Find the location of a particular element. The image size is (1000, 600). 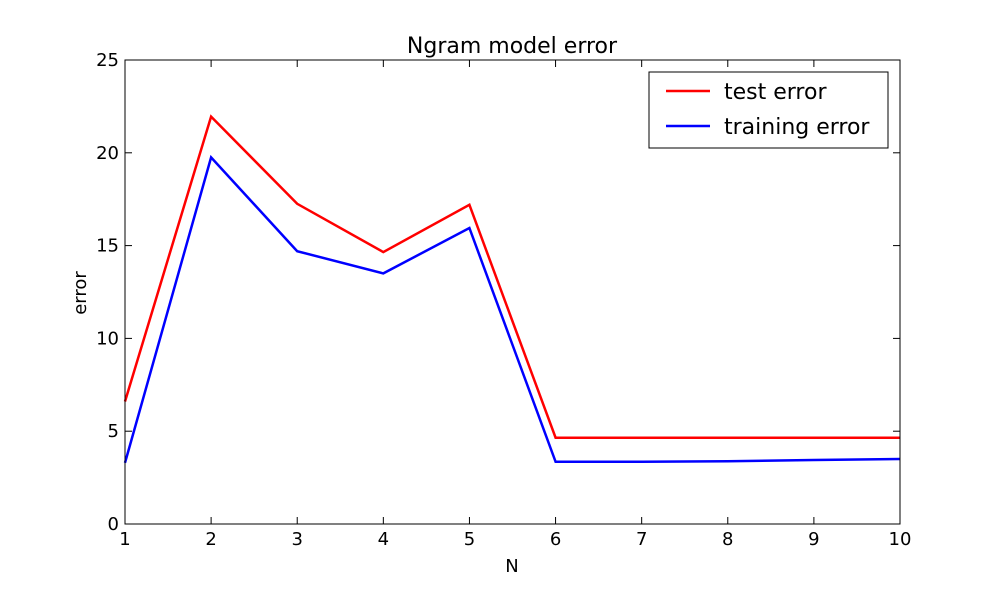

y-axis-label: error is located at coordinates (80, 293).